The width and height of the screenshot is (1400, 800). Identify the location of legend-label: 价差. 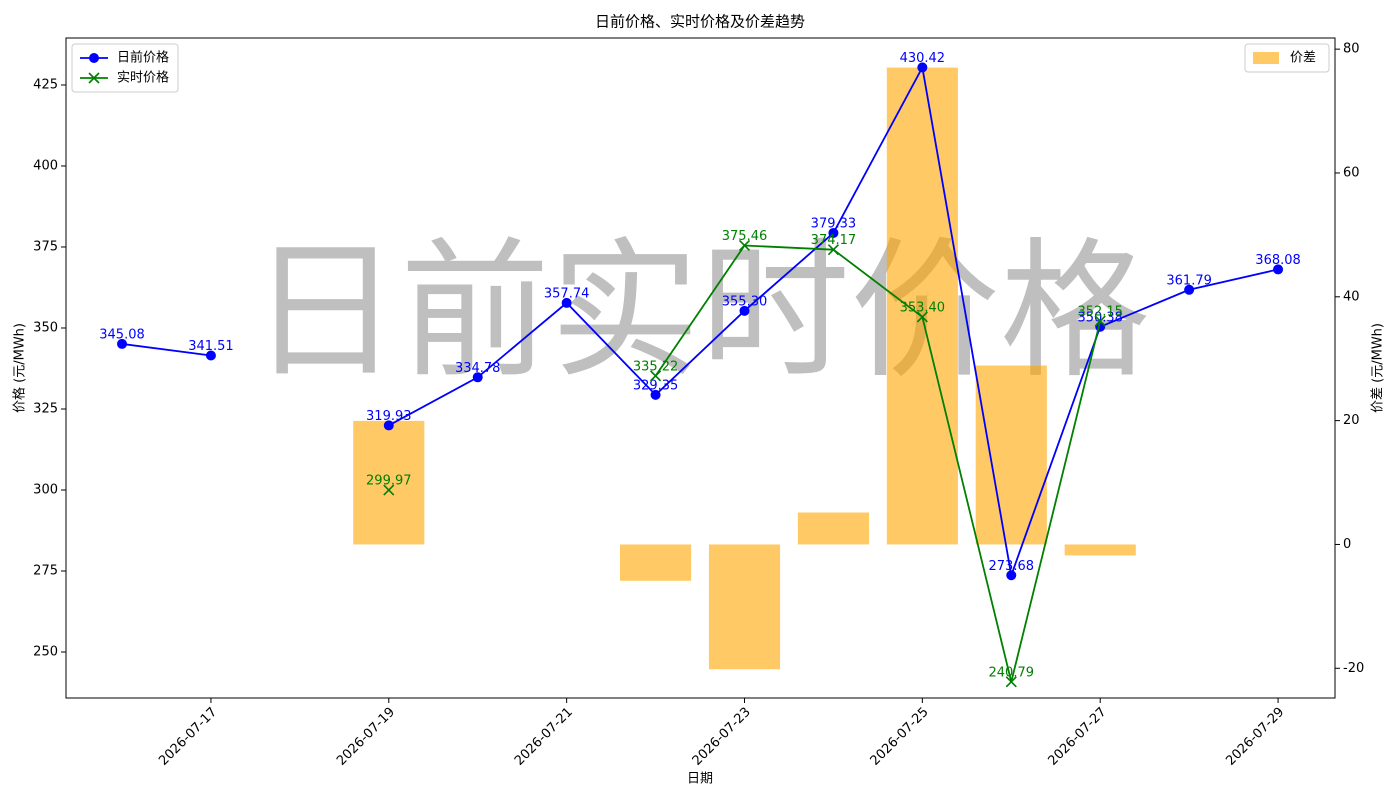
(1303, 58).